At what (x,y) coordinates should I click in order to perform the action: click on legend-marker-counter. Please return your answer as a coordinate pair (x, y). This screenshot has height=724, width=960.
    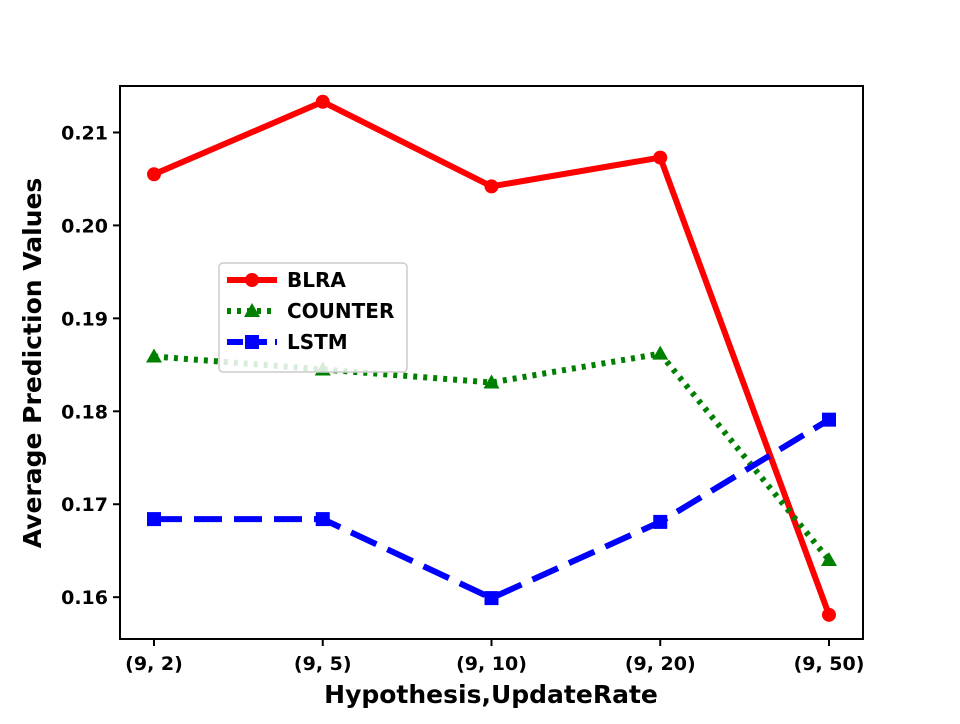
    Looking at the image, I should click on (252, 310).